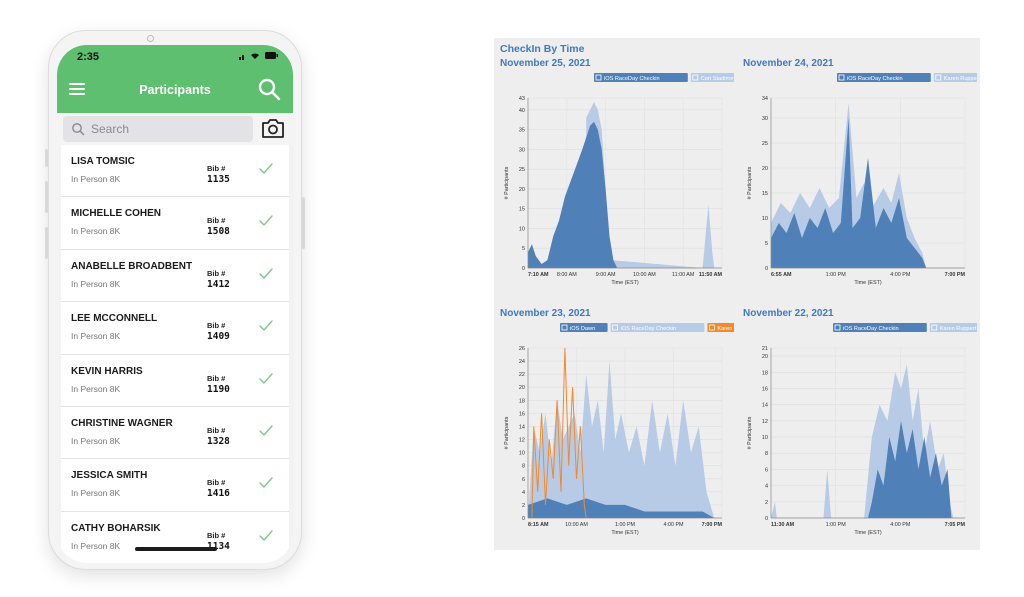 This screenshot has width=1024, height=597. What do you see at coordinates (175, 171) in the screenshot?
I see `list-item: LISA TOMSIC In Person 8K Bib #1135` at bounding box center [175, 171].